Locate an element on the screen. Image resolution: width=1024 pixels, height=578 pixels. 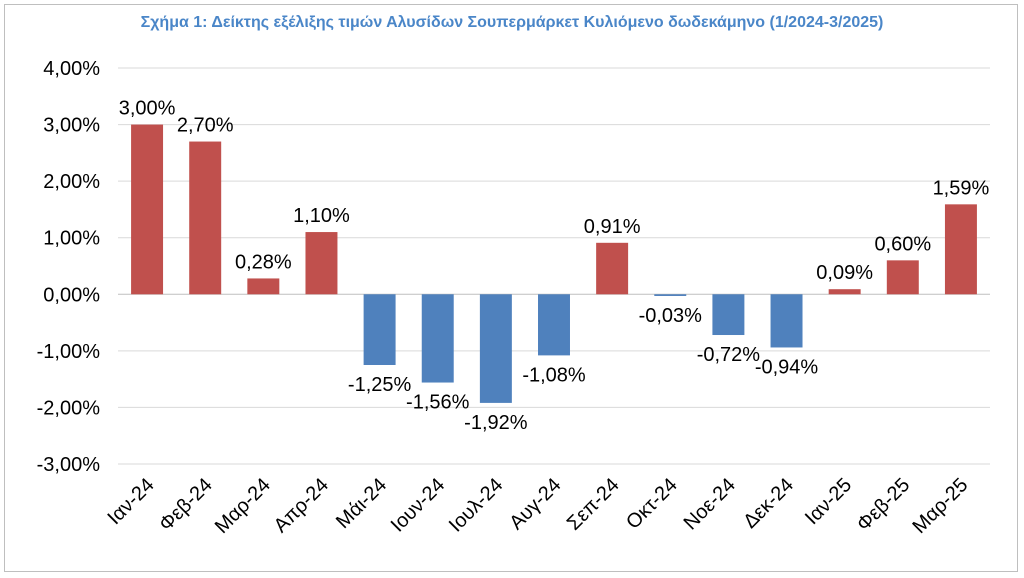
y-tick-label: 1,00% is located at coordinates (71, 239).